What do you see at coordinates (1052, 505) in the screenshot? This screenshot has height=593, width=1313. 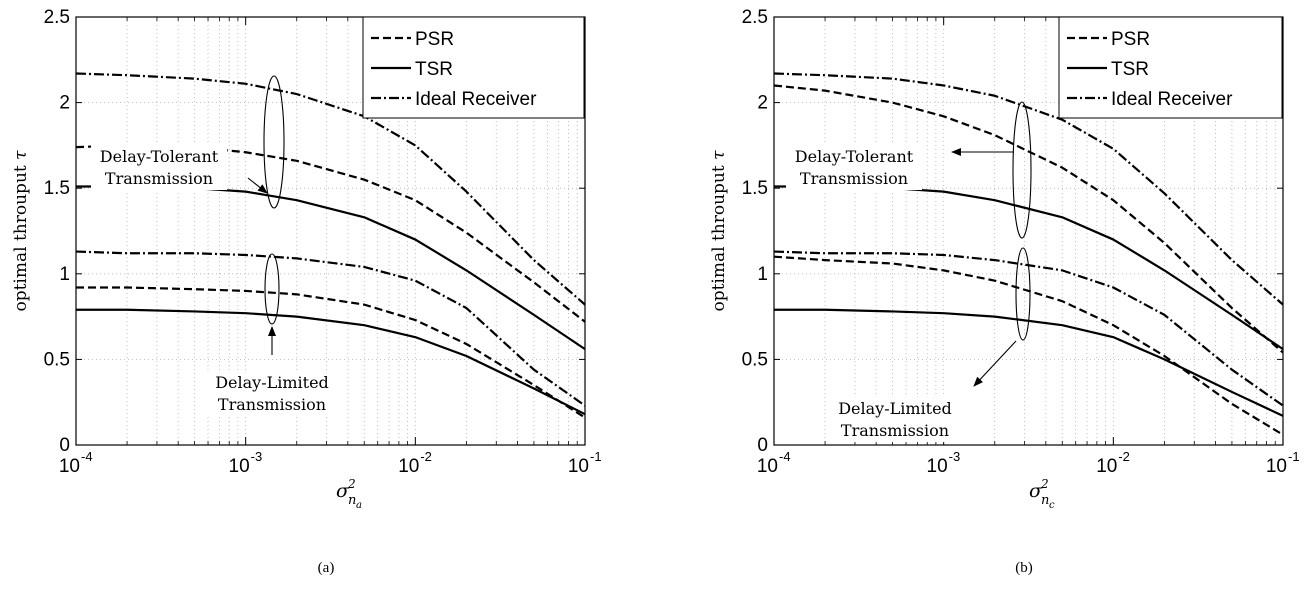 I see `x-axis-label-subsub: c` at bounding box center [1052, 505].